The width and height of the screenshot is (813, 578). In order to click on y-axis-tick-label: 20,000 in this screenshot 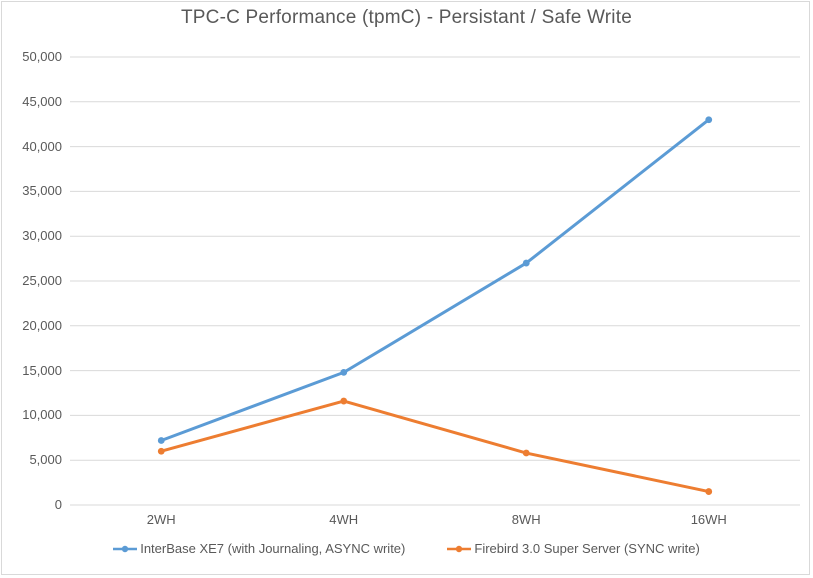, I will do `click(42, 325)`.